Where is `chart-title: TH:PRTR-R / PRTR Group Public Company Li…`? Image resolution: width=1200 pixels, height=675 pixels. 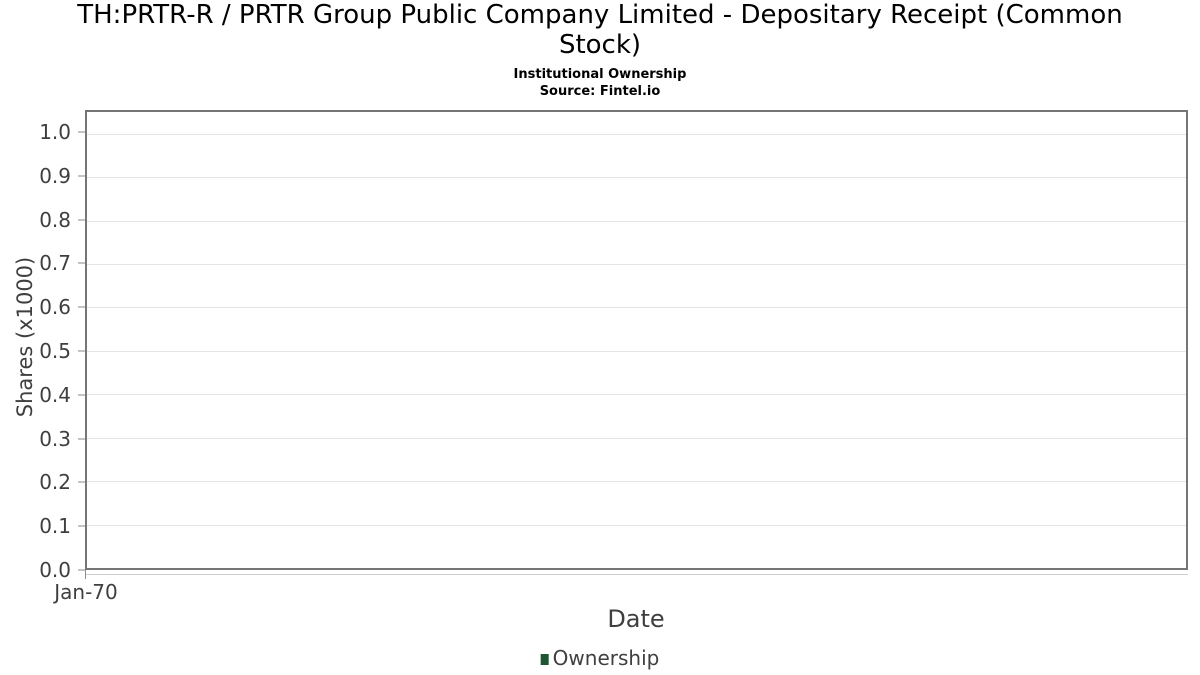
chart-title: TH:PRTR-R / PRTR Group Public Company Li… is located at coordinates (600, 30).